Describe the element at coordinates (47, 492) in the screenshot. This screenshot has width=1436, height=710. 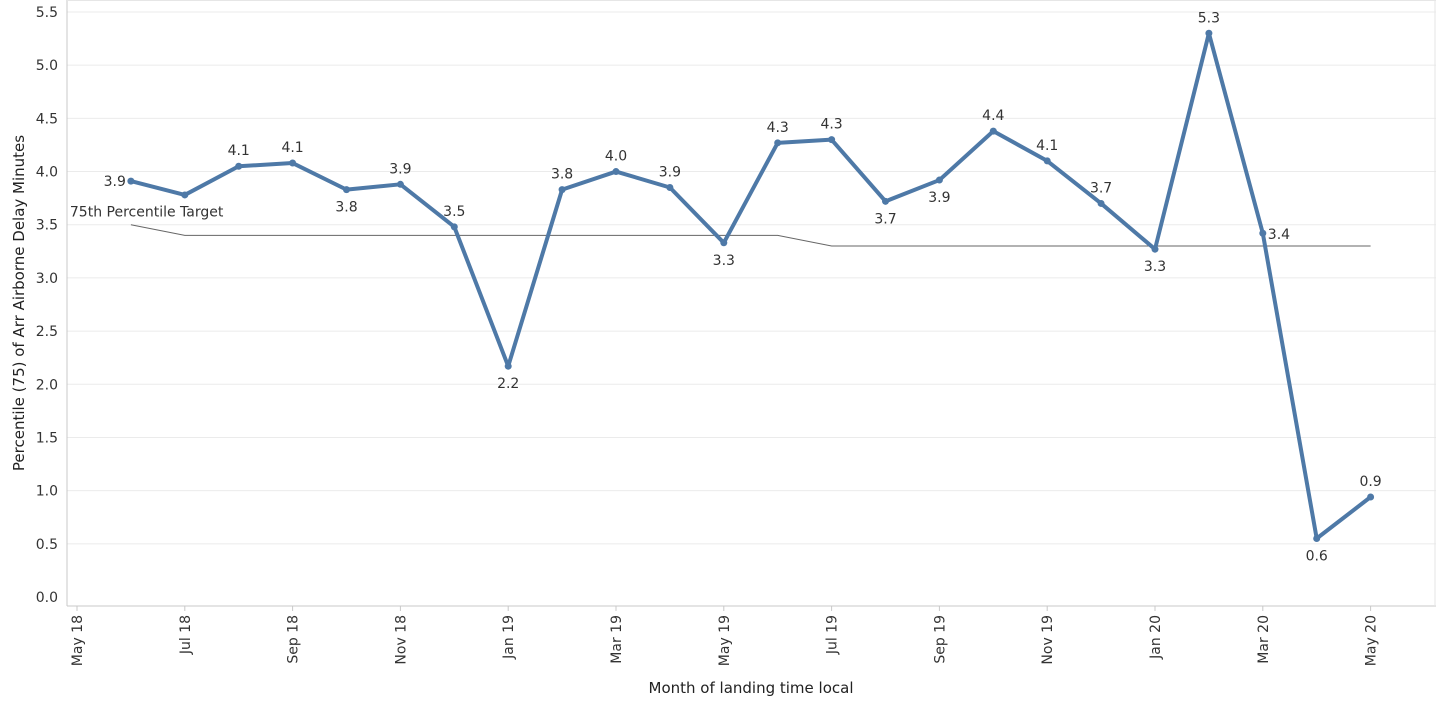
I see `y-tick-label: 1.0` at that location.